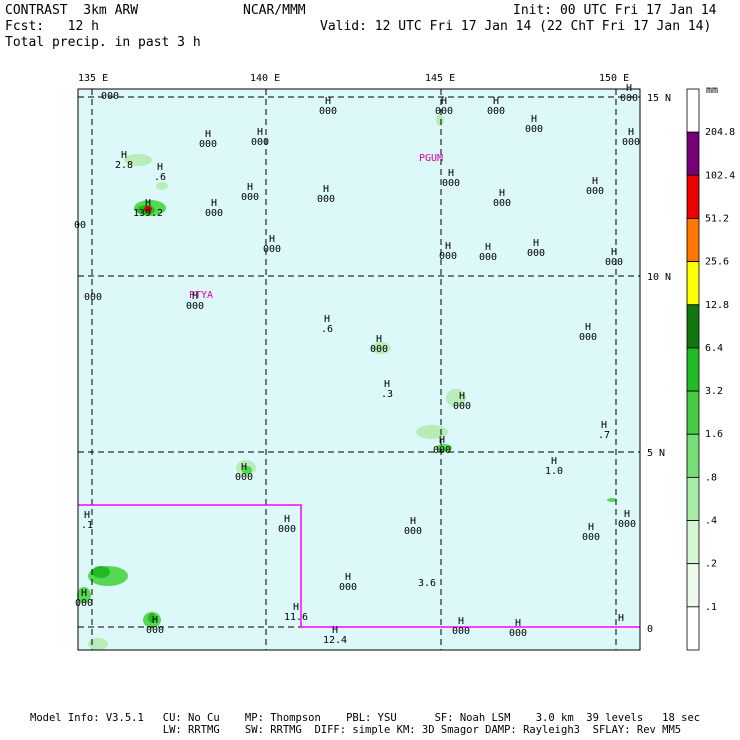 The width and height of the screenshot is (740, 740). I want to click on colorbar-unit: mm, so click(712, 90).